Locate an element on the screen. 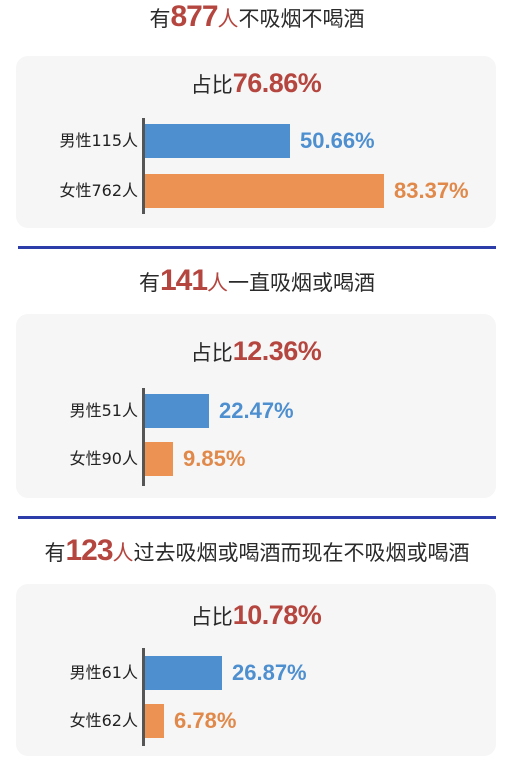  male-value-label: 26.87% is located at coordinates (269, 672).